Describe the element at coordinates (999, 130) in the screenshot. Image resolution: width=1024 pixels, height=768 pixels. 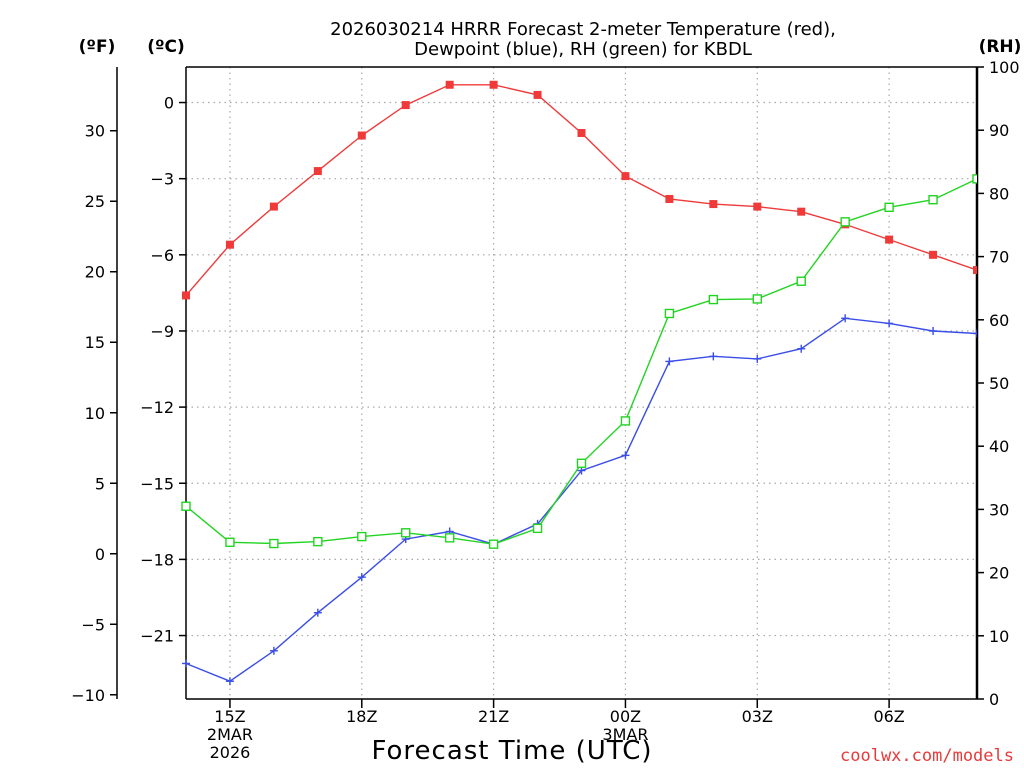
I see `rh-tick-label: 90` at that location.